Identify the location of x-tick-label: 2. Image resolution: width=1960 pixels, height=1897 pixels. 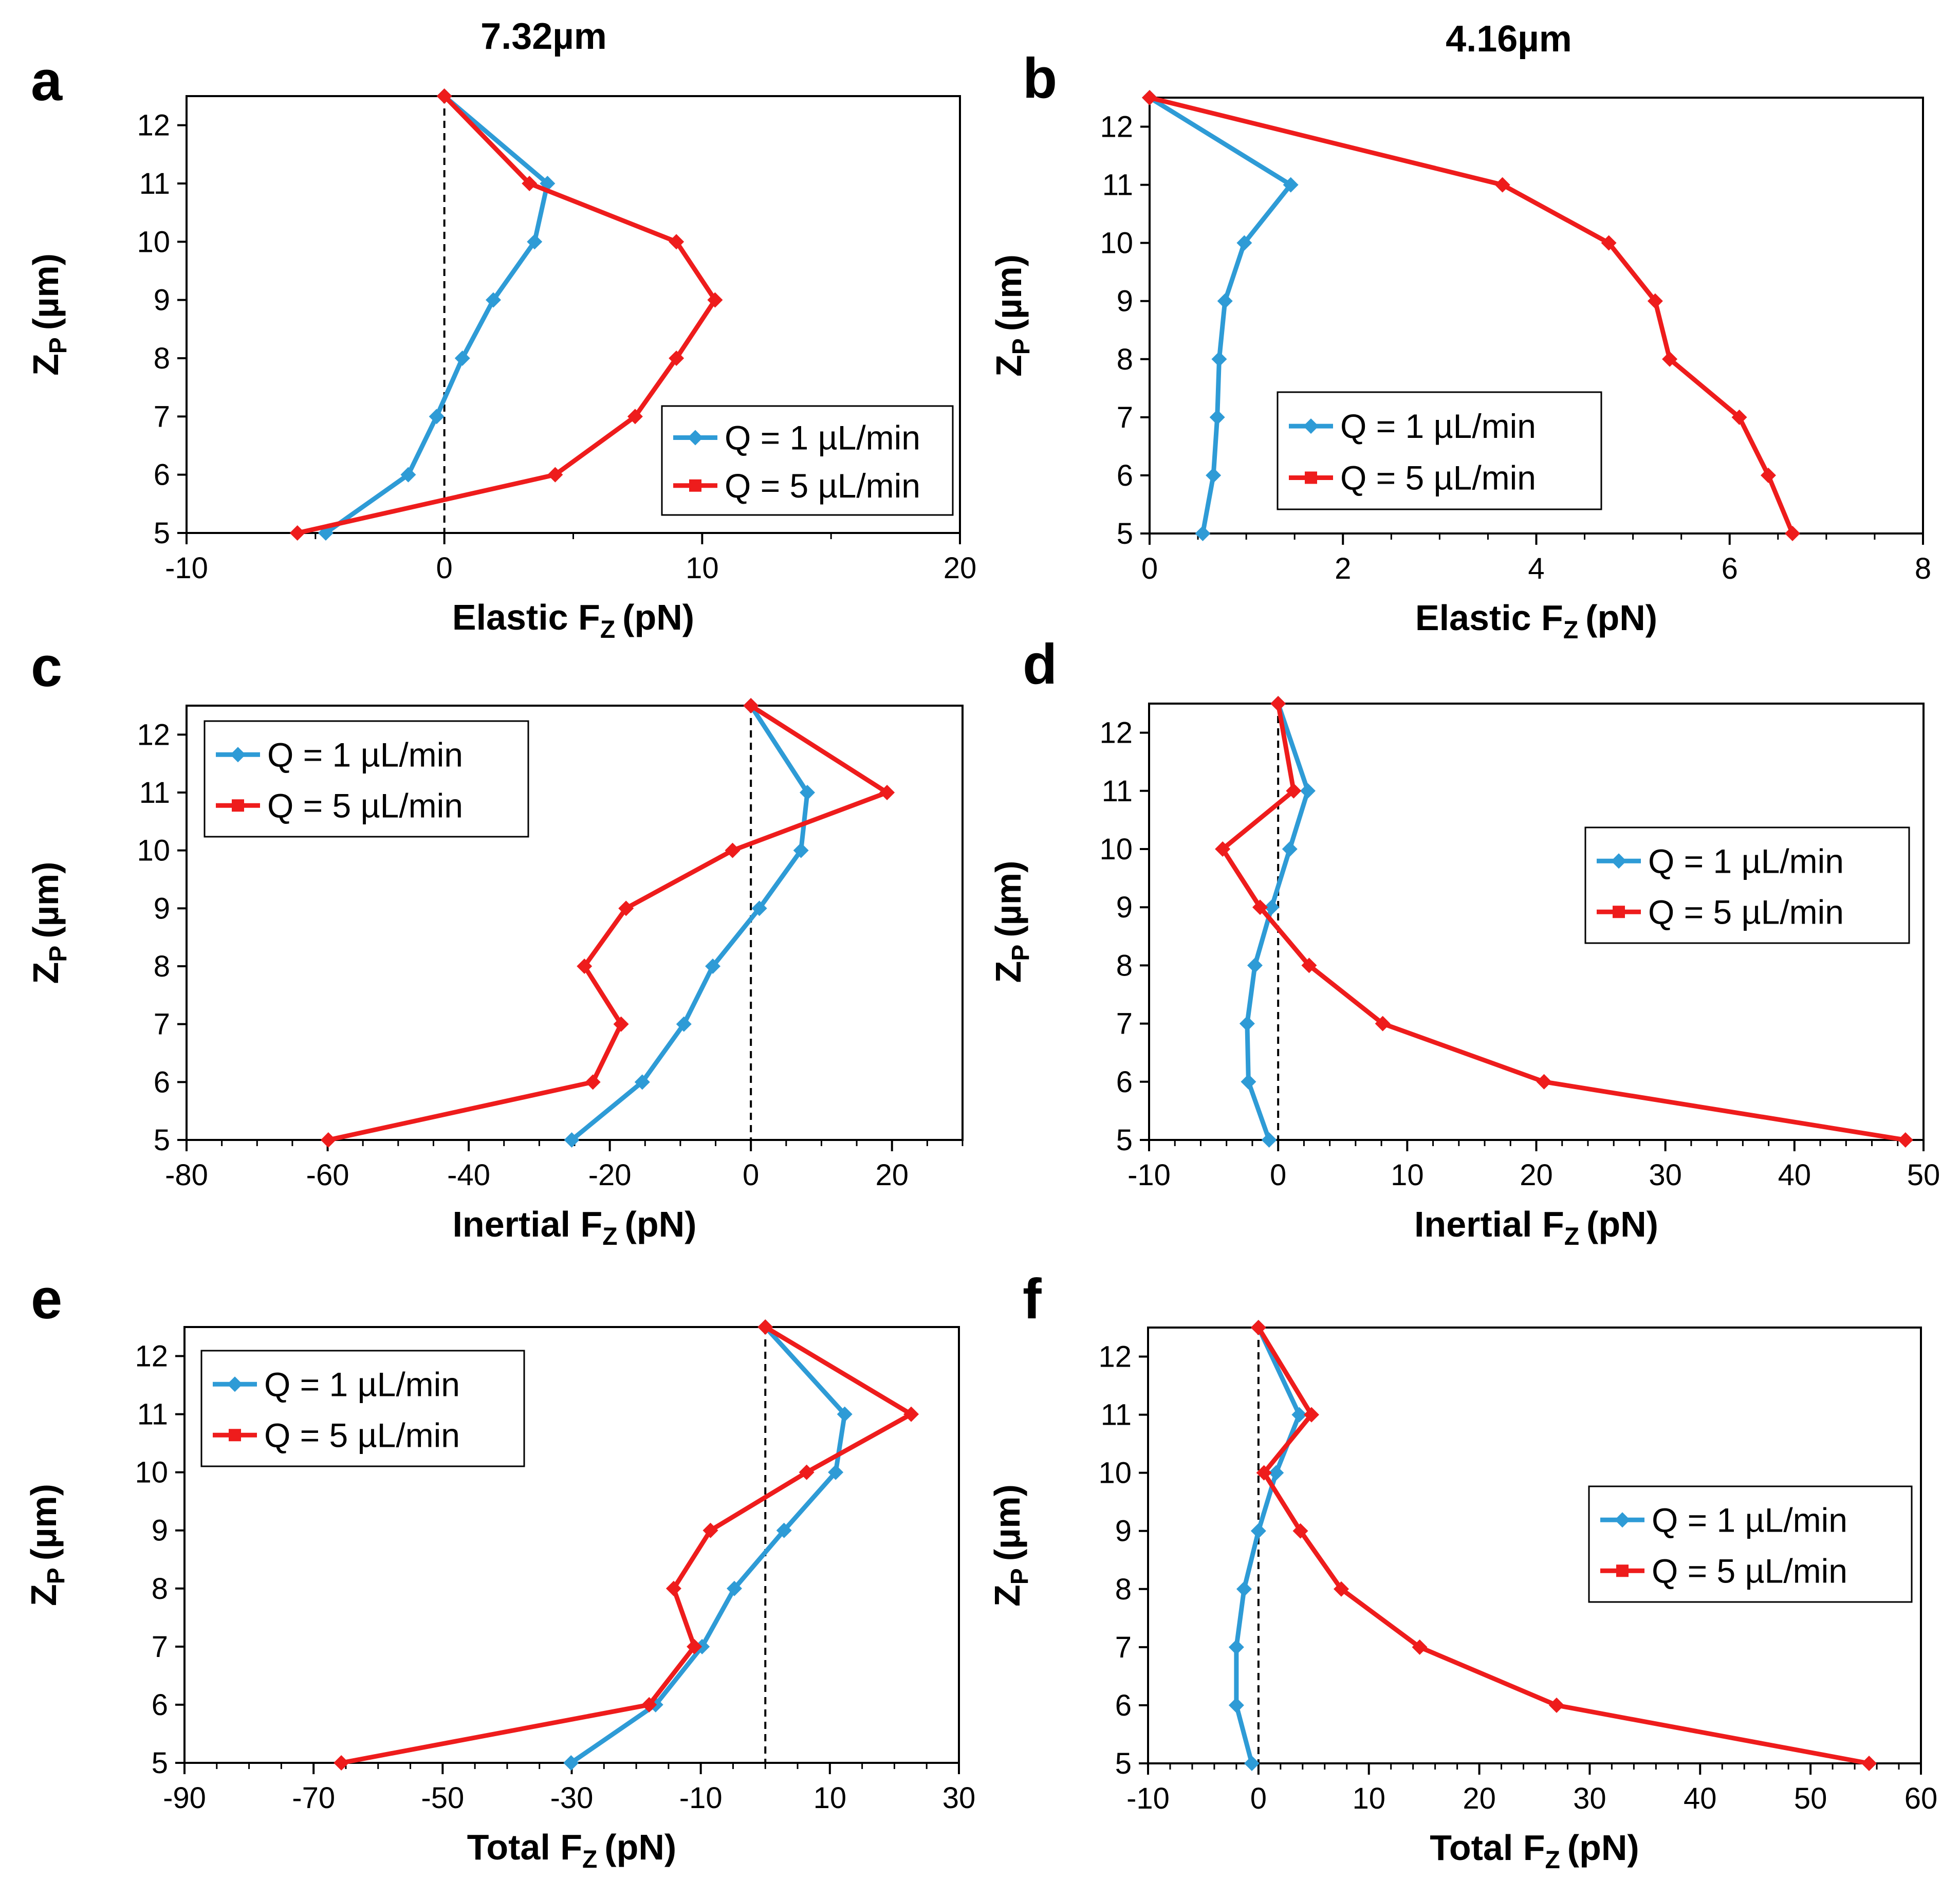
(1343, 568).